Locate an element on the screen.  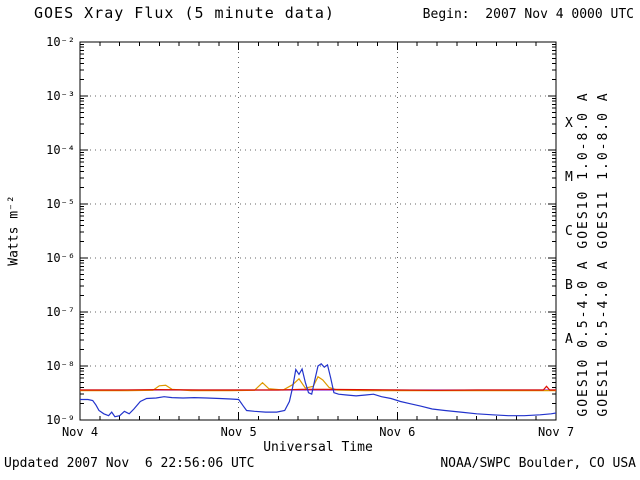
svg-text: X is located at coordinates (569, 123).